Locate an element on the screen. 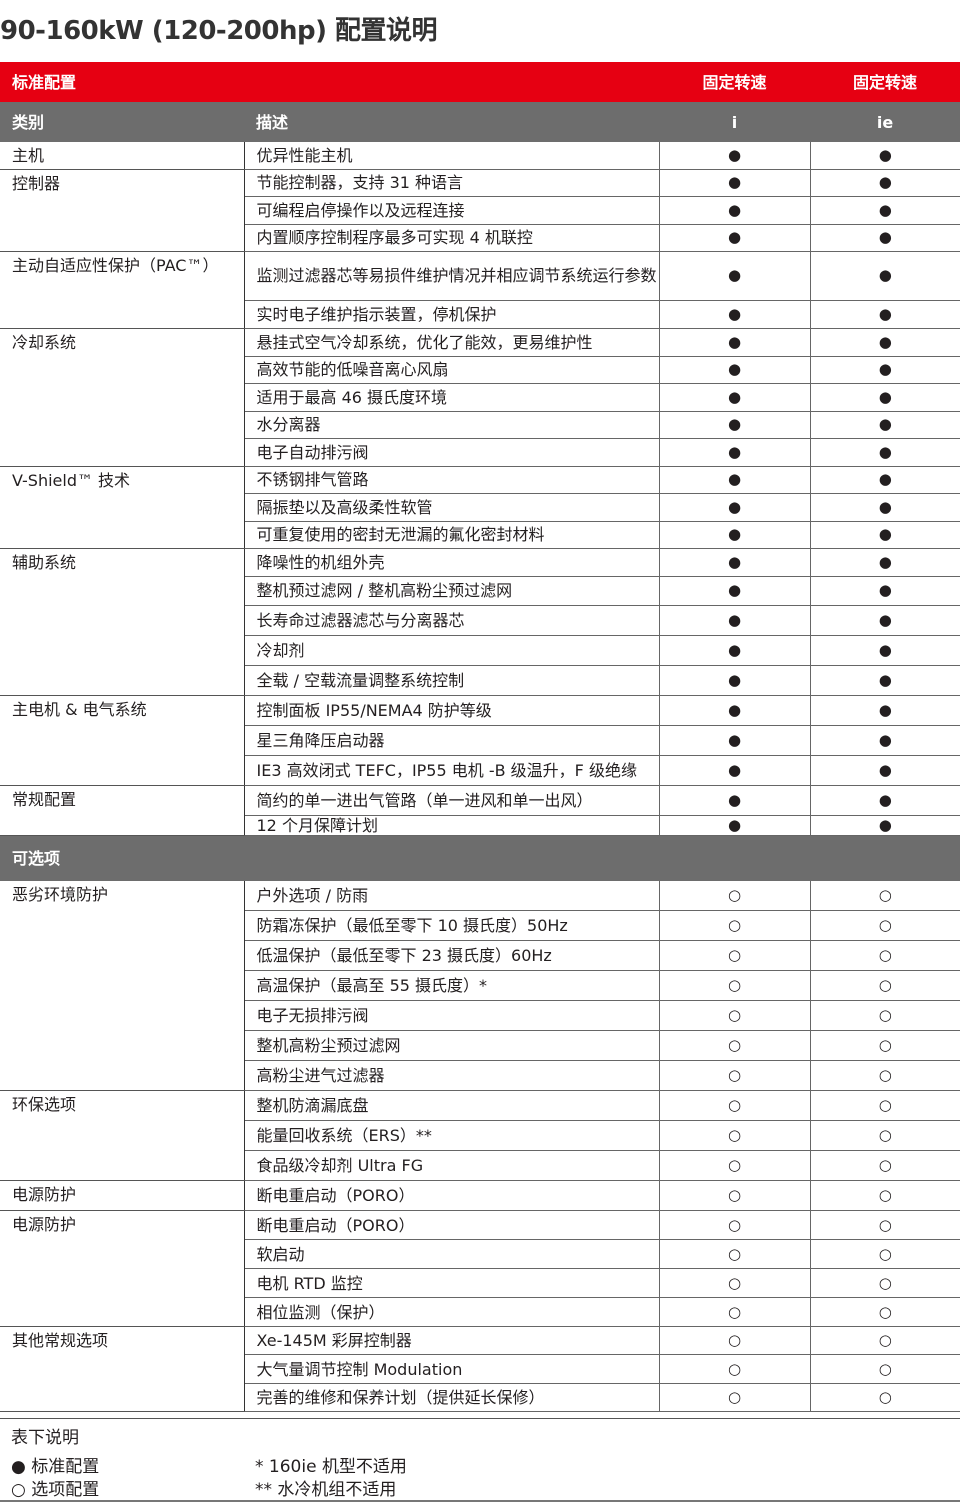 The width and height of the screenshot is (960, 1508). category-cell: 电源防护 is located at coordinates (122, 1195).